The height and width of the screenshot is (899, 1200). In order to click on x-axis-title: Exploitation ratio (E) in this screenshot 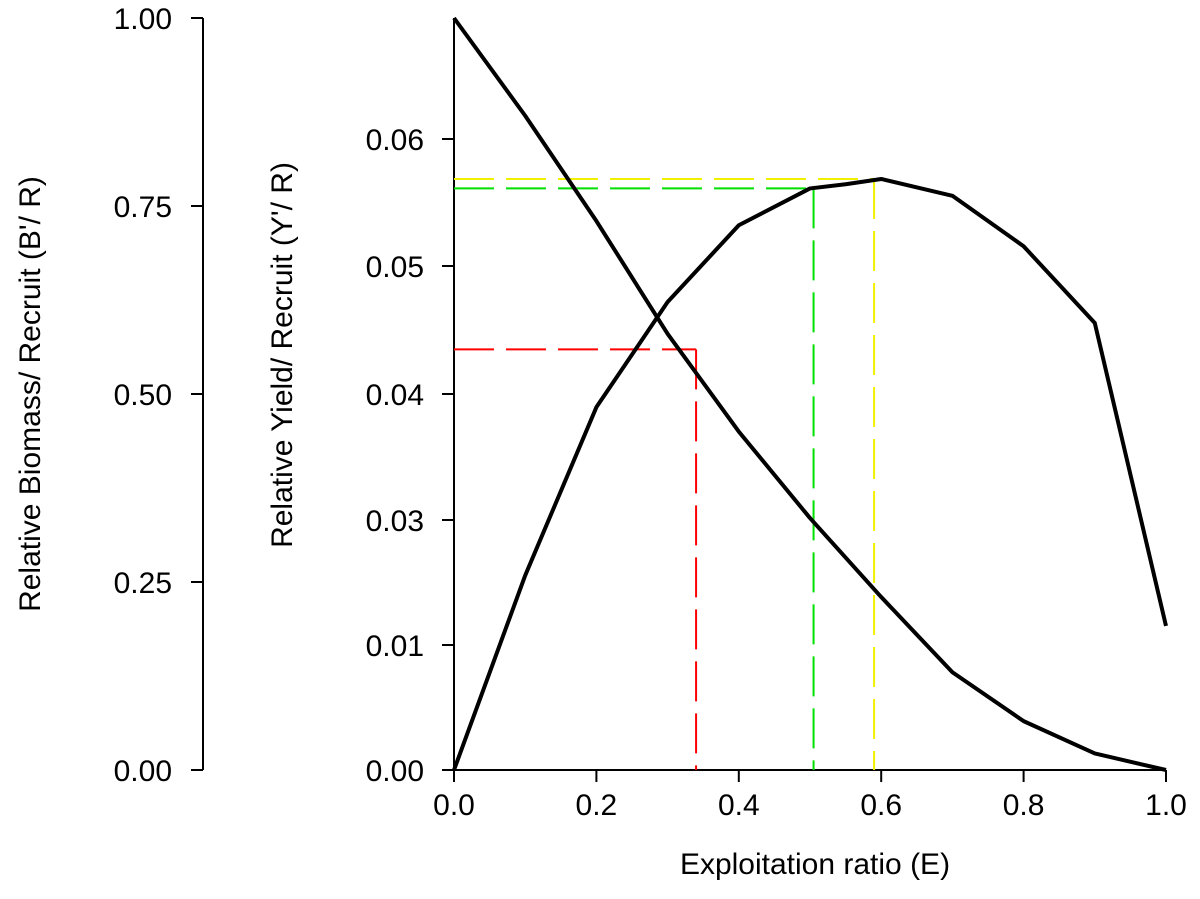, I will do `click(815, 864)`.